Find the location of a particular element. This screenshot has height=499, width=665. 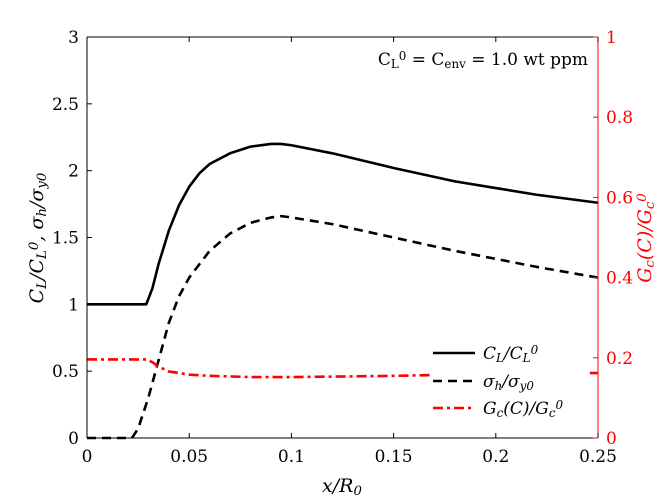

y-right-axis-title: Gc(C)/Gc0 is located at coordinates (646, 238).